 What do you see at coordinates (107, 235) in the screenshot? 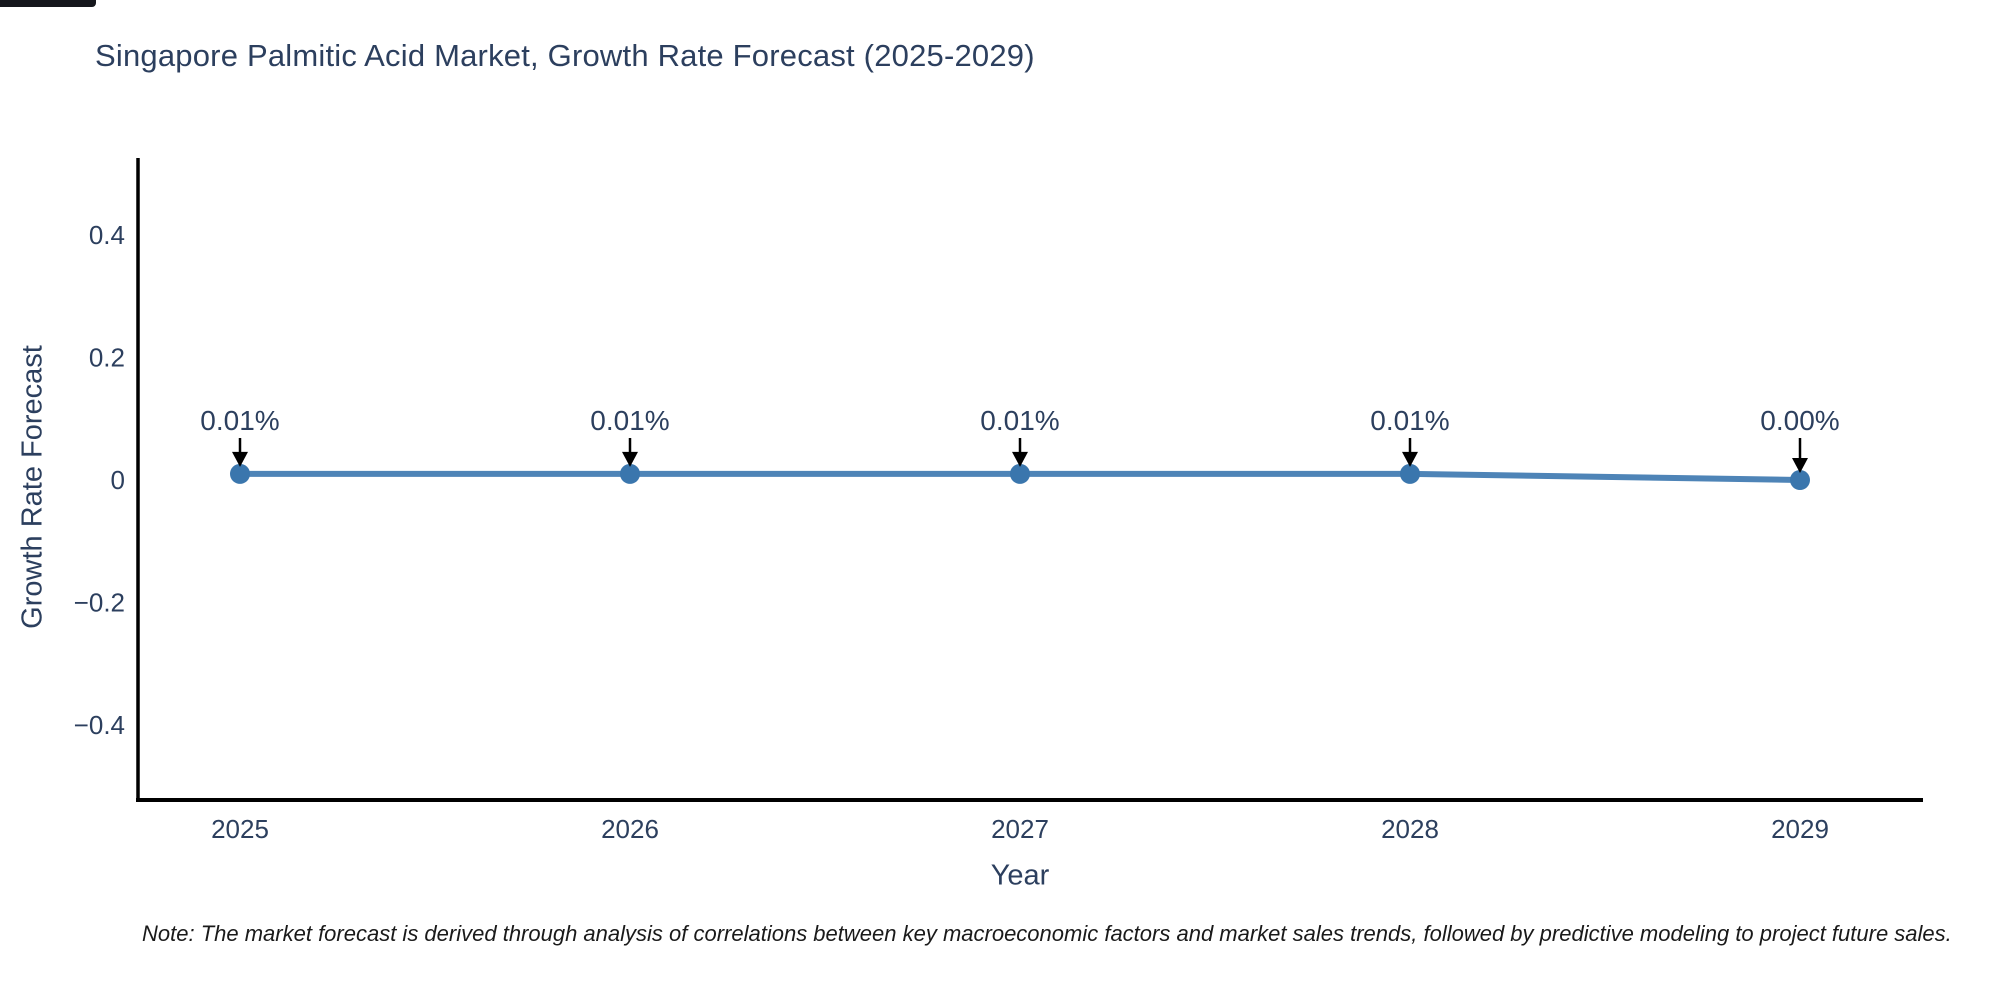
I see `y-tick-label: 0.4` at bounding box center [107, 235].